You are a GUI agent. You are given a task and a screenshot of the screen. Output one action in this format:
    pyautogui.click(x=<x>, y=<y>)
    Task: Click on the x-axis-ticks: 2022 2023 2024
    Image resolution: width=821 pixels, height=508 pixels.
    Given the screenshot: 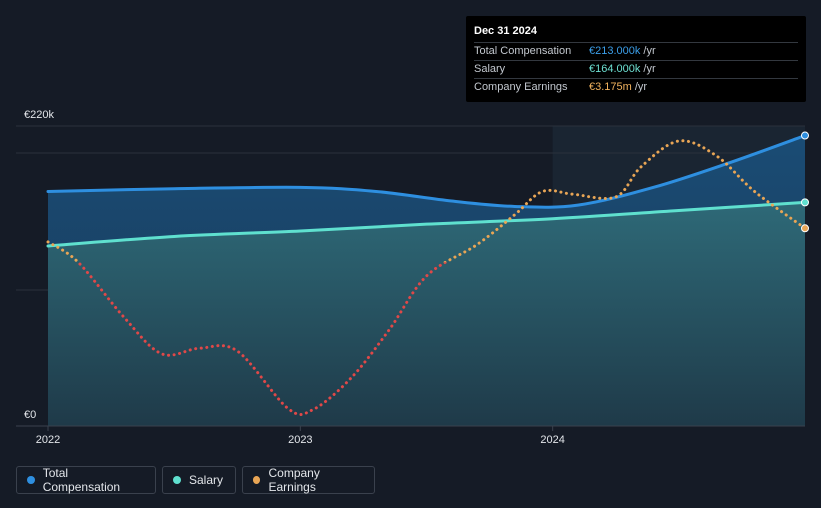 What is the action you would take?
    pyautogui.click(x=300, y=436)
    